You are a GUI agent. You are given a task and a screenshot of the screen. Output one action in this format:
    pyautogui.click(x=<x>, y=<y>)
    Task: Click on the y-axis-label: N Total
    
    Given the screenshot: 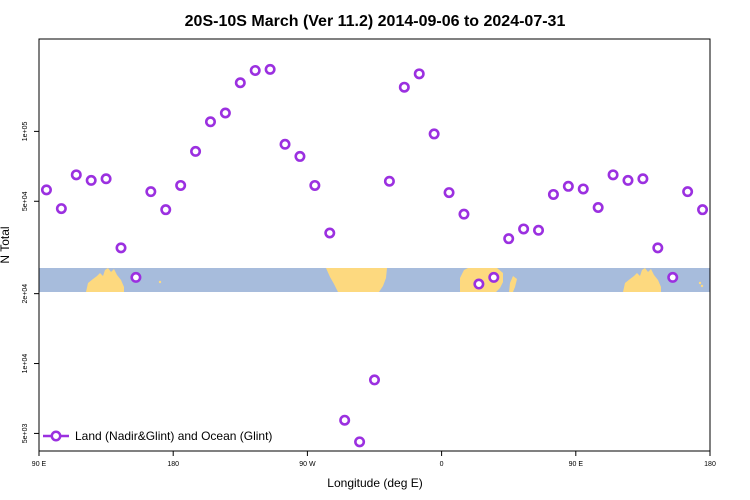 What is the action you would take?
    pyautogui.click(x=6, y=244)
    